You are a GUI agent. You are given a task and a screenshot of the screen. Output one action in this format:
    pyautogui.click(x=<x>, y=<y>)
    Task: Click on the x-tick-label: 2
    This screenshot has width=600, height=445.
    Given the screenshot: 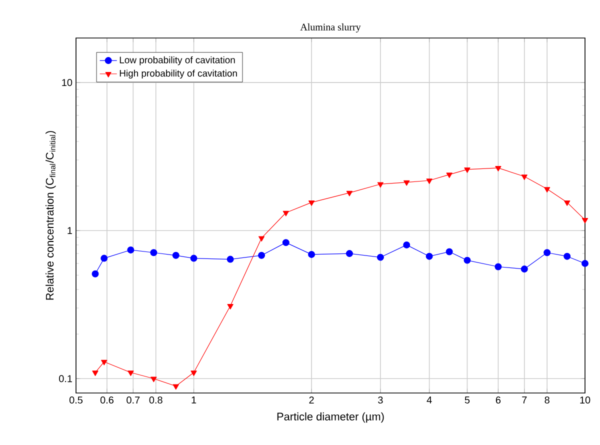 What is the action you would take?
    pyautogui.click(x=311, y=400)
    